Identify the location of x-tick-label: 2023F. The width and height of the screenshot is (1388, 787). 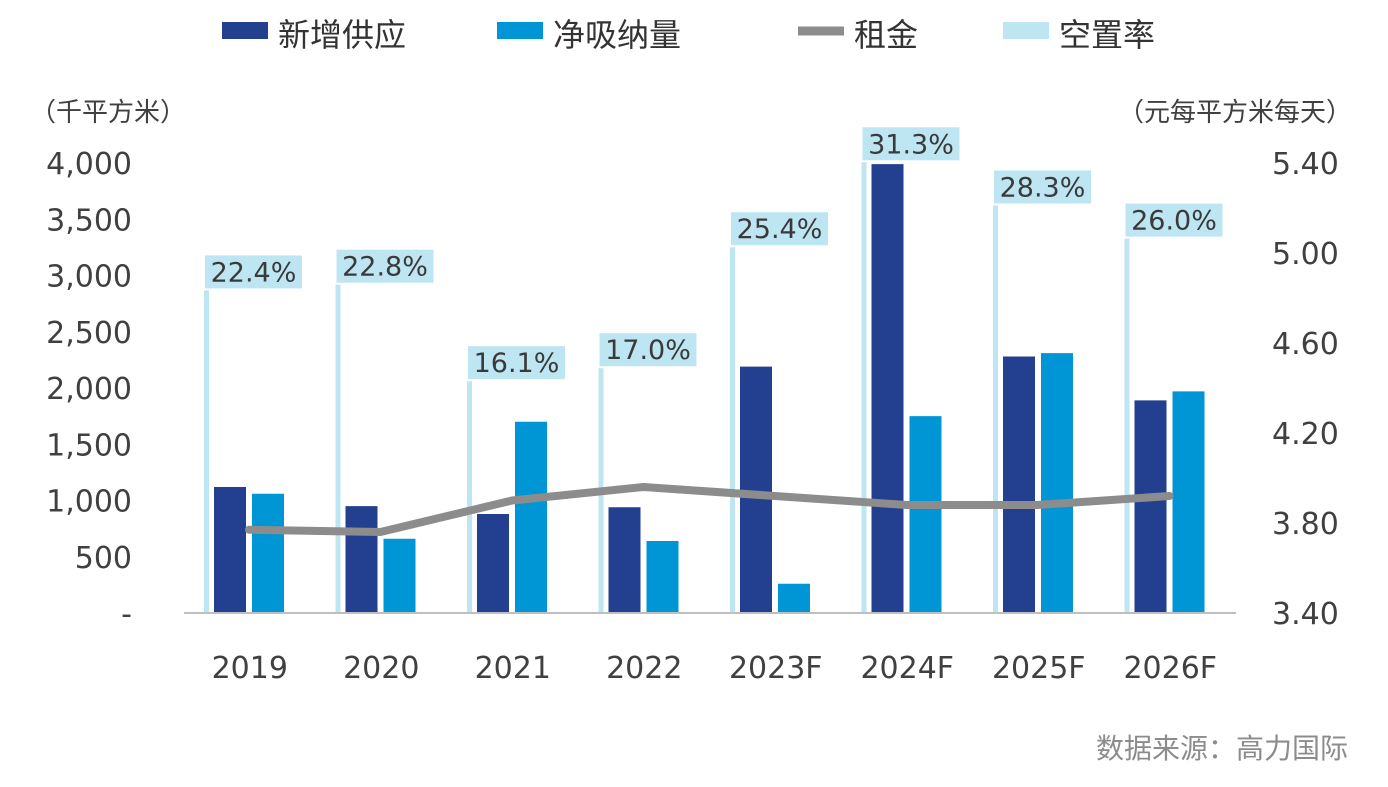
(776, 668).